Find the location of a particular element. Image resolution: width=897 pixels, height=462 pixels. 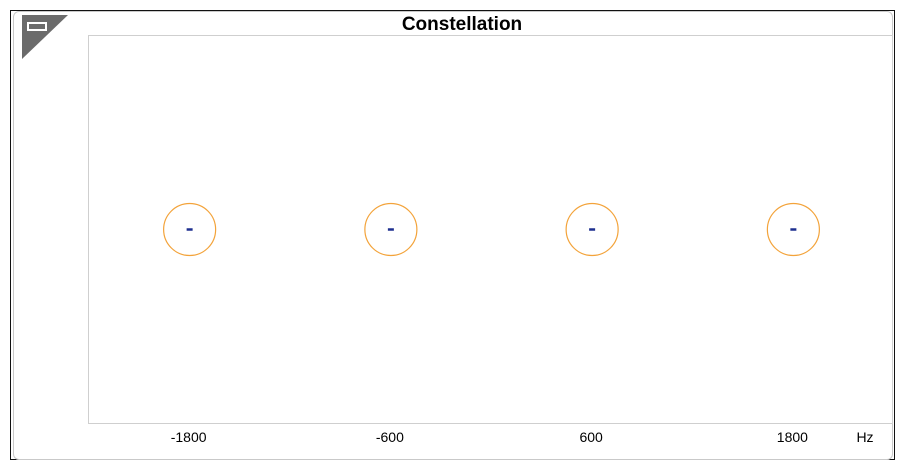

chart-title: Constellation is located at coordinates (462, 24).